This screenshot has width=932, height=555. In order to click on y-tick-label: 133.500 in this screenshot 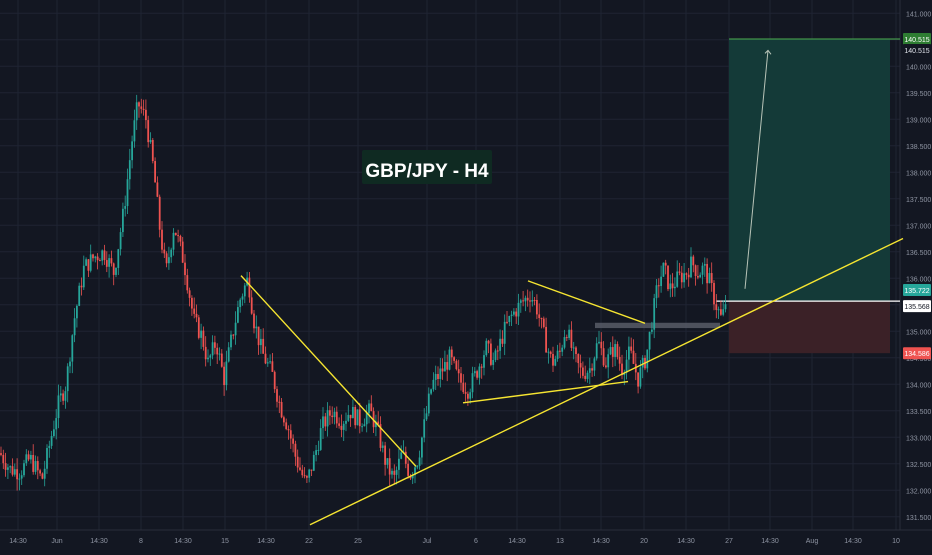, I will do `click(918, 412)`.